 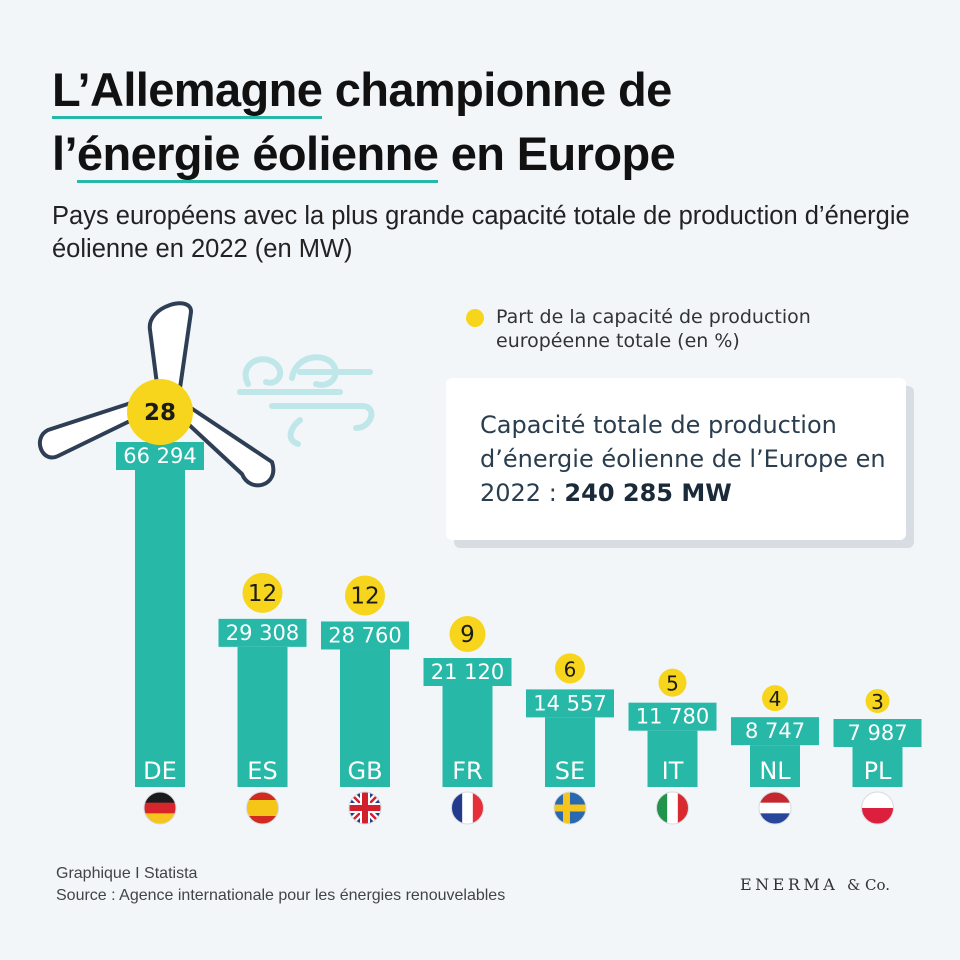 I want to click on share-bubble-it, so click(x=672, y=682).